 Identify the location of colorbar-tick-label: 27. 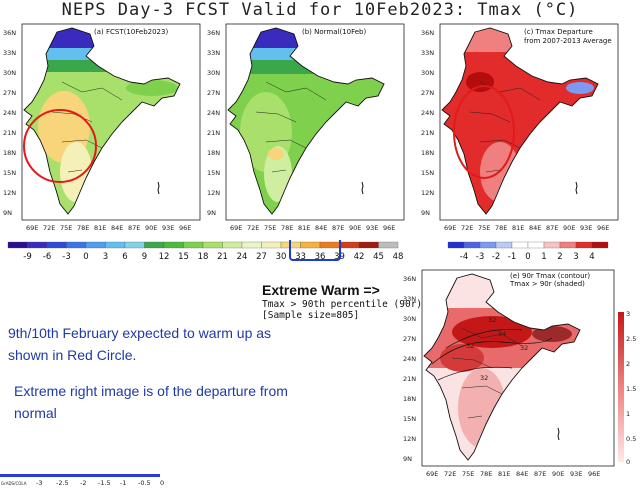
(261, 257).